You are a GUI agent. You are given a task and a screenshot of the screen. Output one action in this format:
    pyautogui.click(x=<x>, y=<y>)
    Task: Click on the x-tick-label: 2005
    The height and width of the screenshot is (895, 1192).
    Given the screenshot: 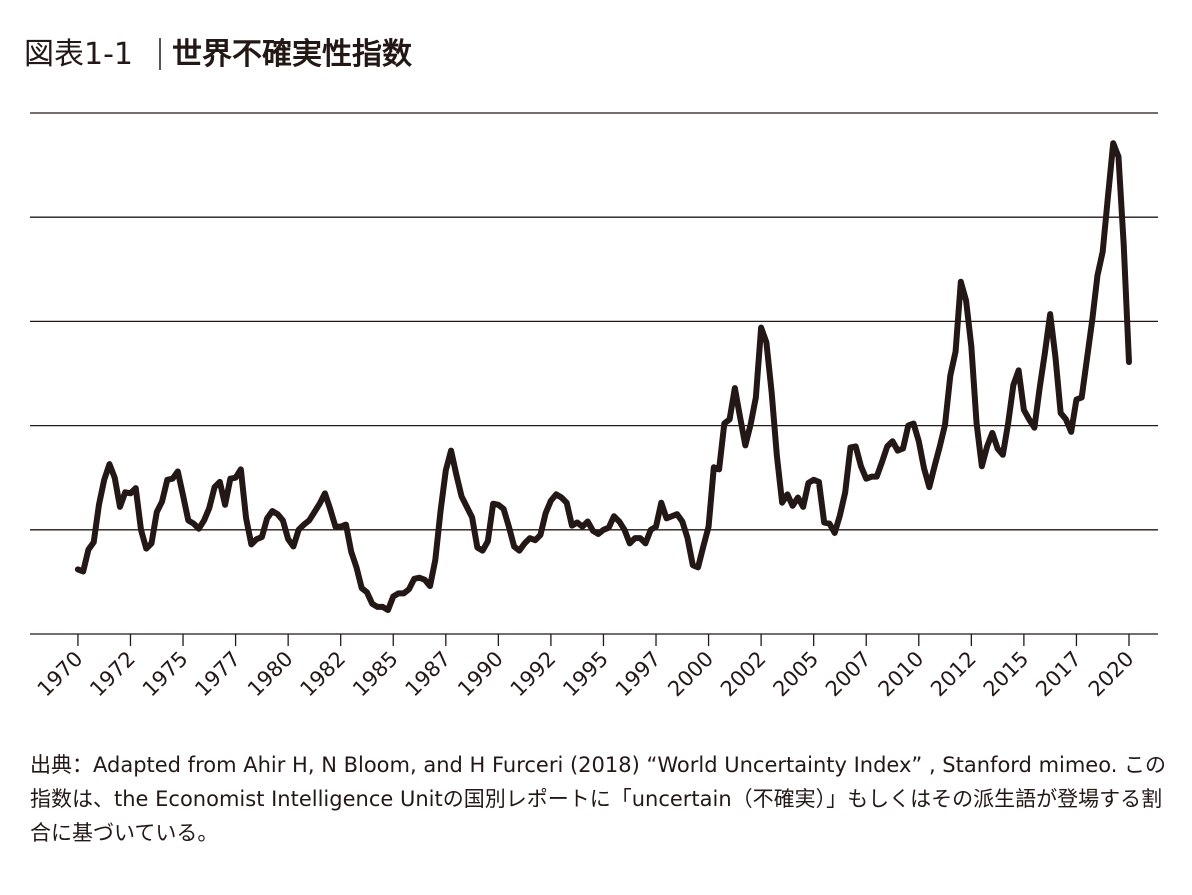 What is the action you would take?
    pyautogui.click(x=795, y=674)
    